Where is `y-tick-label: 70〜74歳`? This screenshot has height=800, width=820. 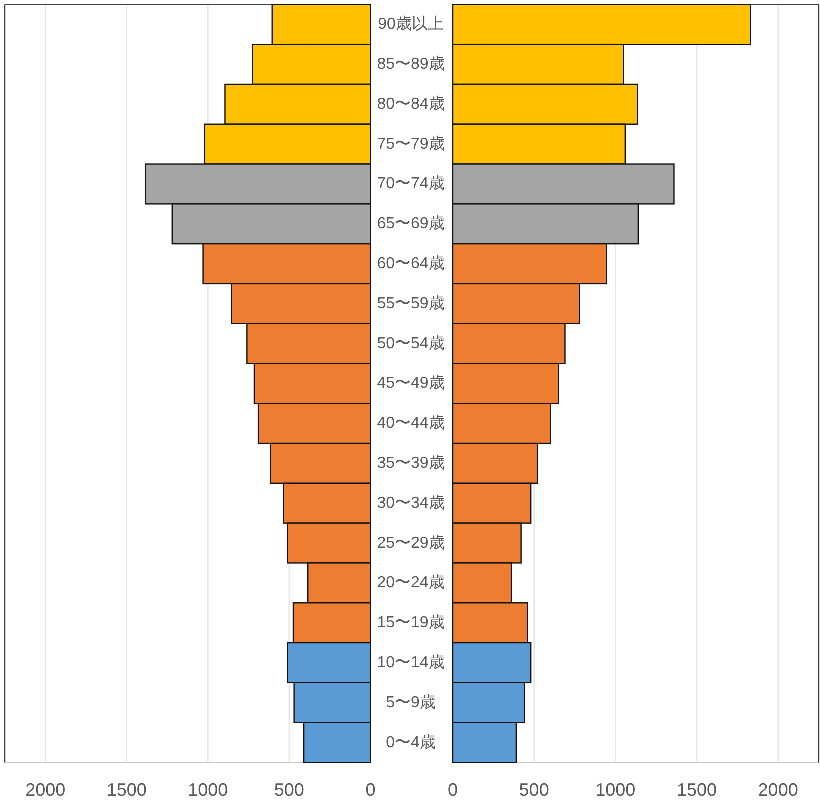
y-tick-label: 70〜74歳 is located at coordinates (411, 183).